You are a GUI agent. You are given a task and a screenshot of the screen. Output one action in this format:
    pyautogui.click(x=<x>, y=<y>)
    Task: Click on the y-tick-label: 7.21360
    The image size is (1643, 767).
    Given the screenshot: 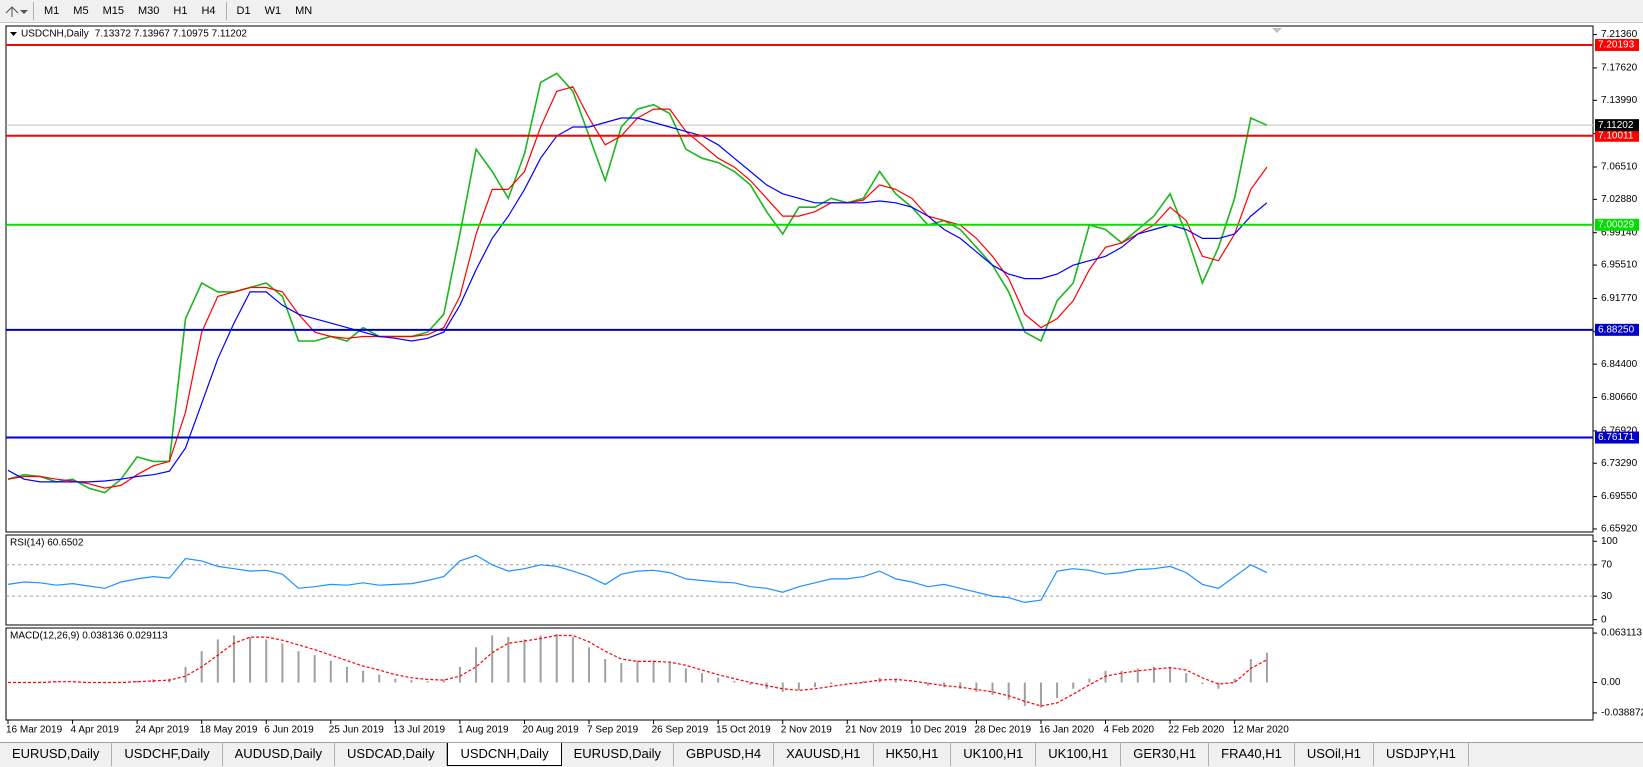 What is the action you would take?
    pyautogui.click(x=1619, y=34)
    